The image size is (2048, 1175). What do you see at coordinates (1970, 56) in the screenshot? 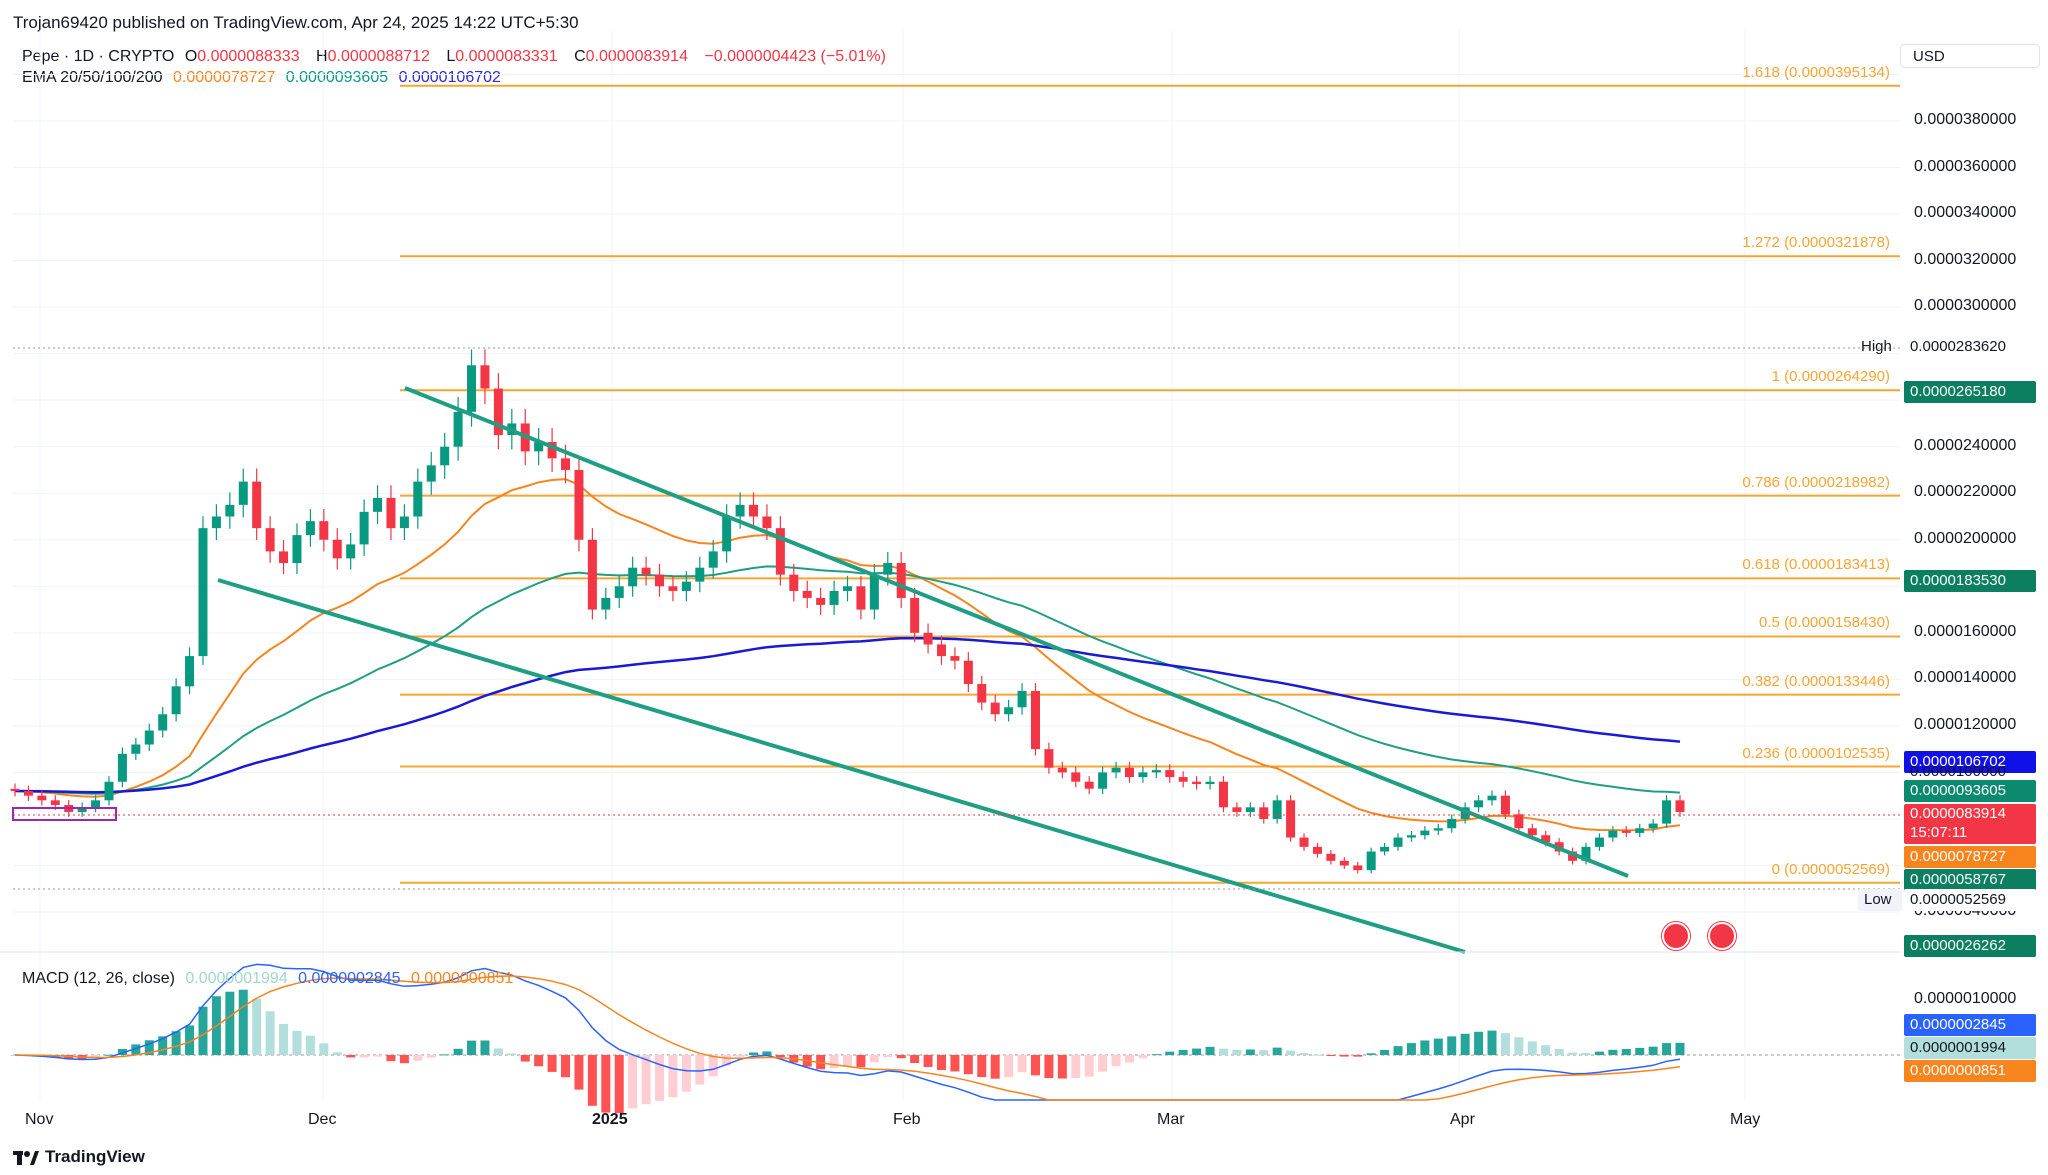
I see `currency-selector: USD` at bounding box center [1970, 56].